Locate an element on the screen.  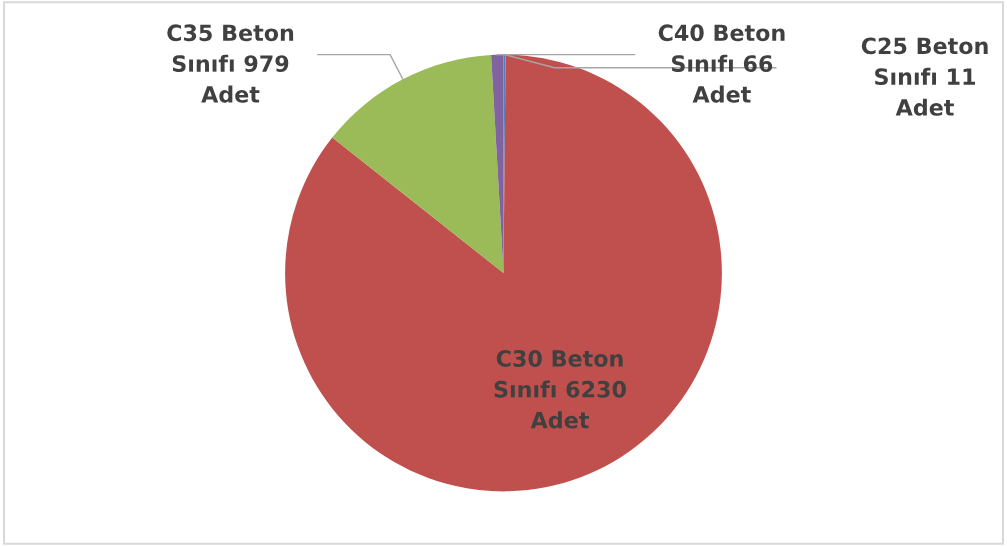
slice-label: C40 Beton Sınıfı 66 Adet is located at coordinates (721, 63).